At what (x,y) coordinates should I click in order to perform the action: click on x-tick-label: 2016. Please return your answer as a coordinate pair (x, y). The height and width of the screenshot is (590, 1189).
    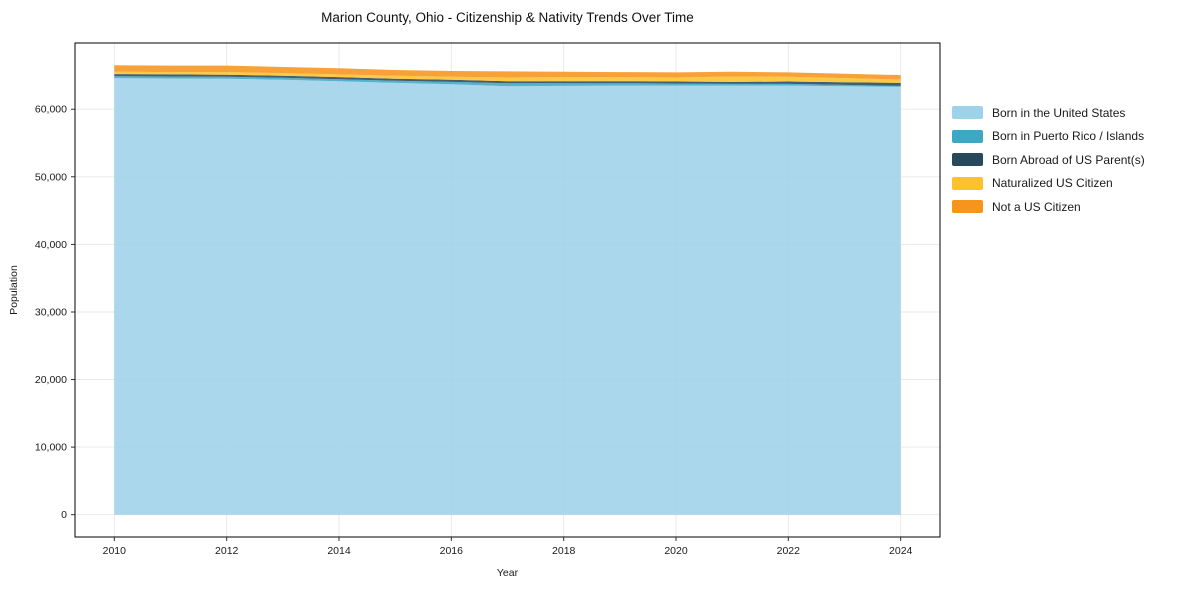
    Looking at the image, I should click on (452, 551).